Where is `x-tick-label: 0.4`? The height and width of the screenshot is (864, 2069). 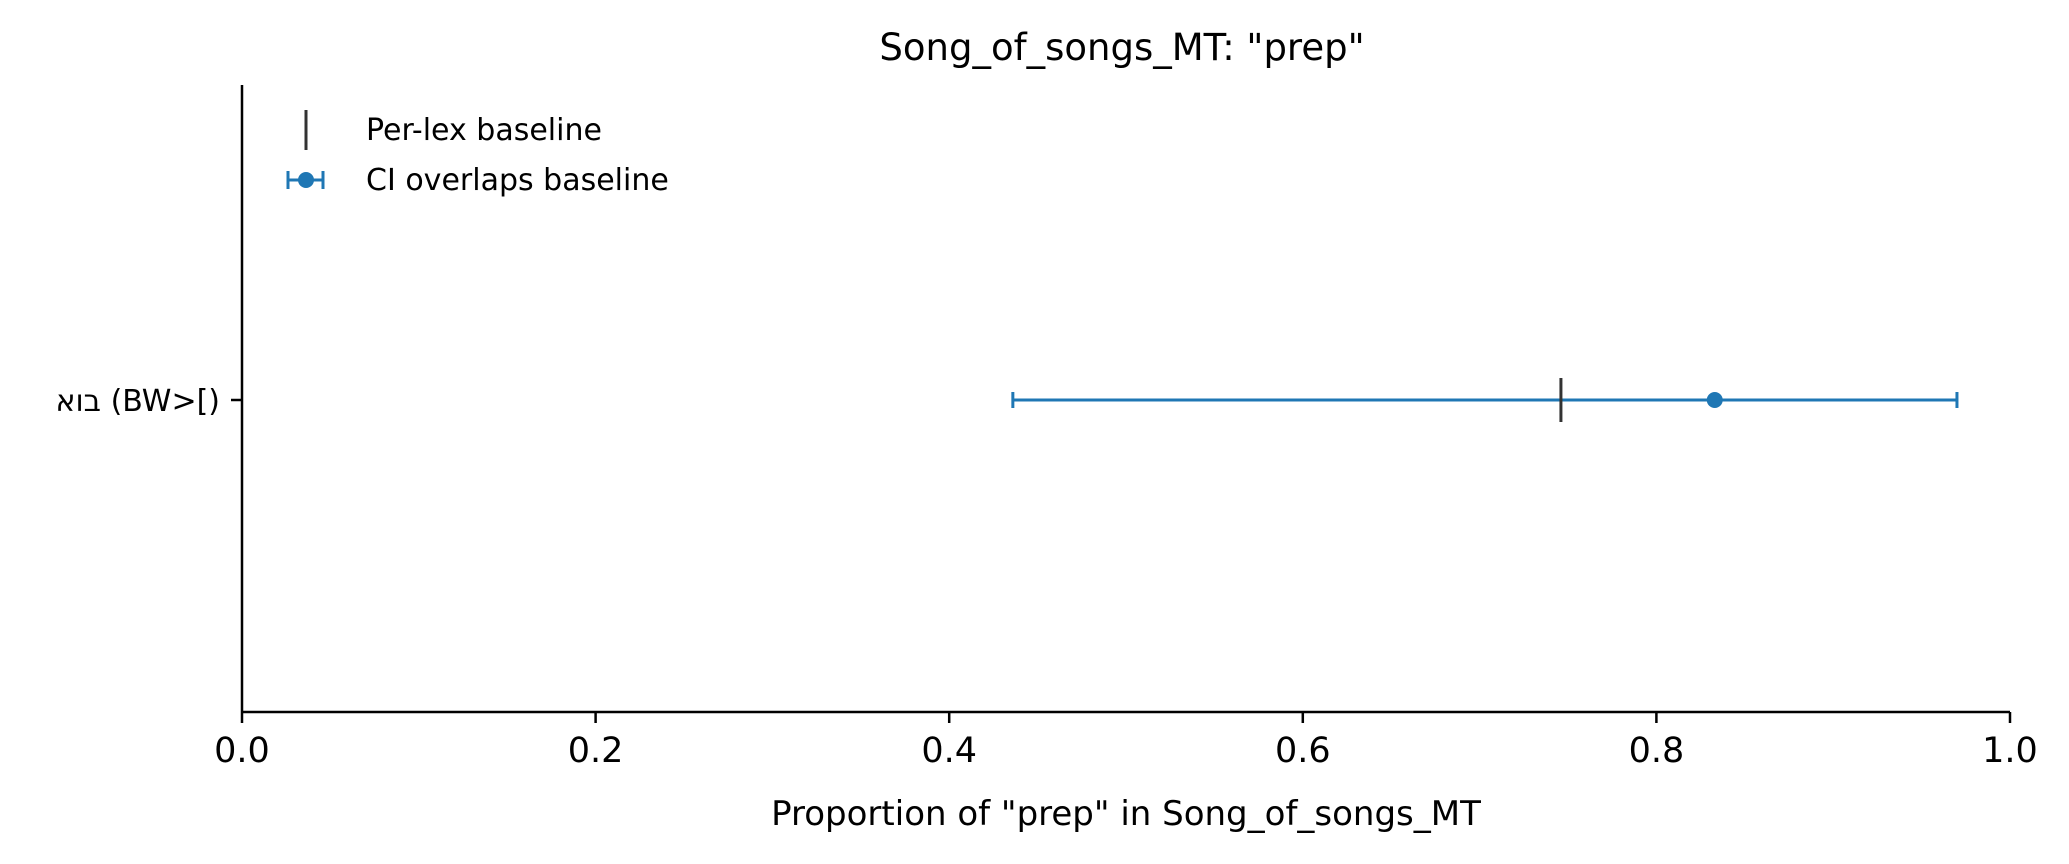
x-tick-label: 0.4 is located at coordinates (949, 751).